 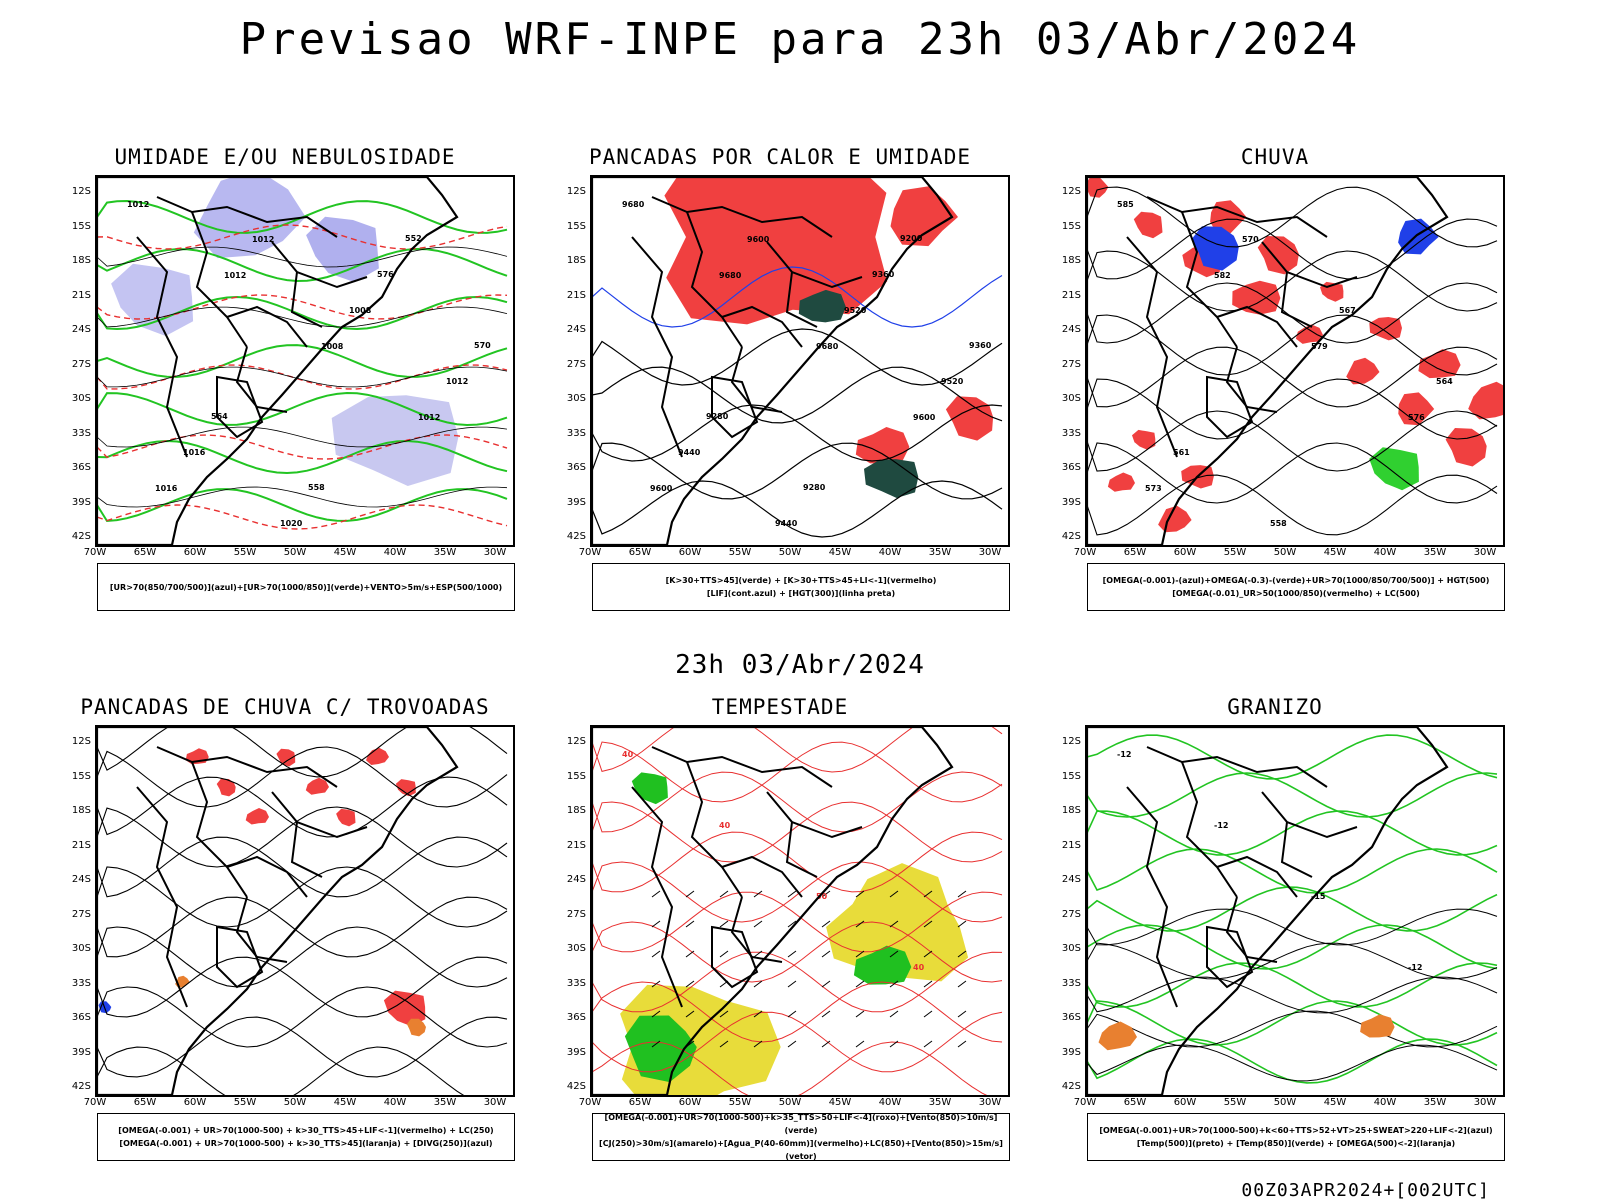 What do you see at coordinates (263, 239) in the screenshot?
I see `contour-label: 1012` at bounding box center [263, 239].